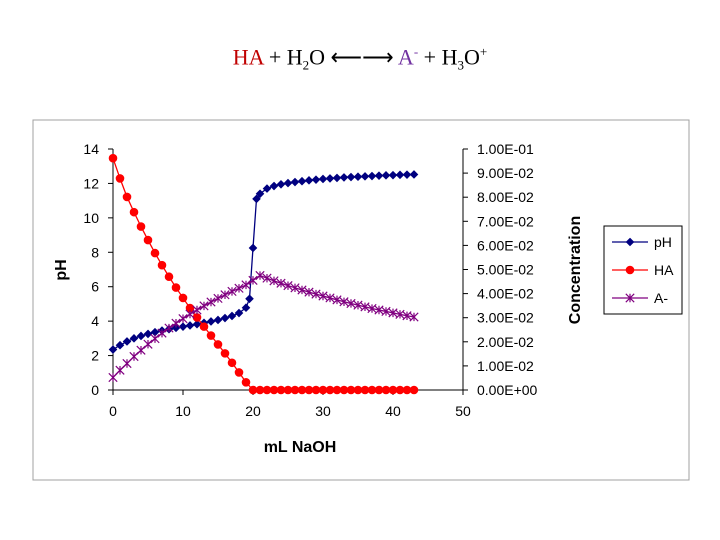 This screenshot has height=540, width=720. Describe the element at coordinates (416, 51) in the screenshot. I see `equation-a-superscript: -` at that location.